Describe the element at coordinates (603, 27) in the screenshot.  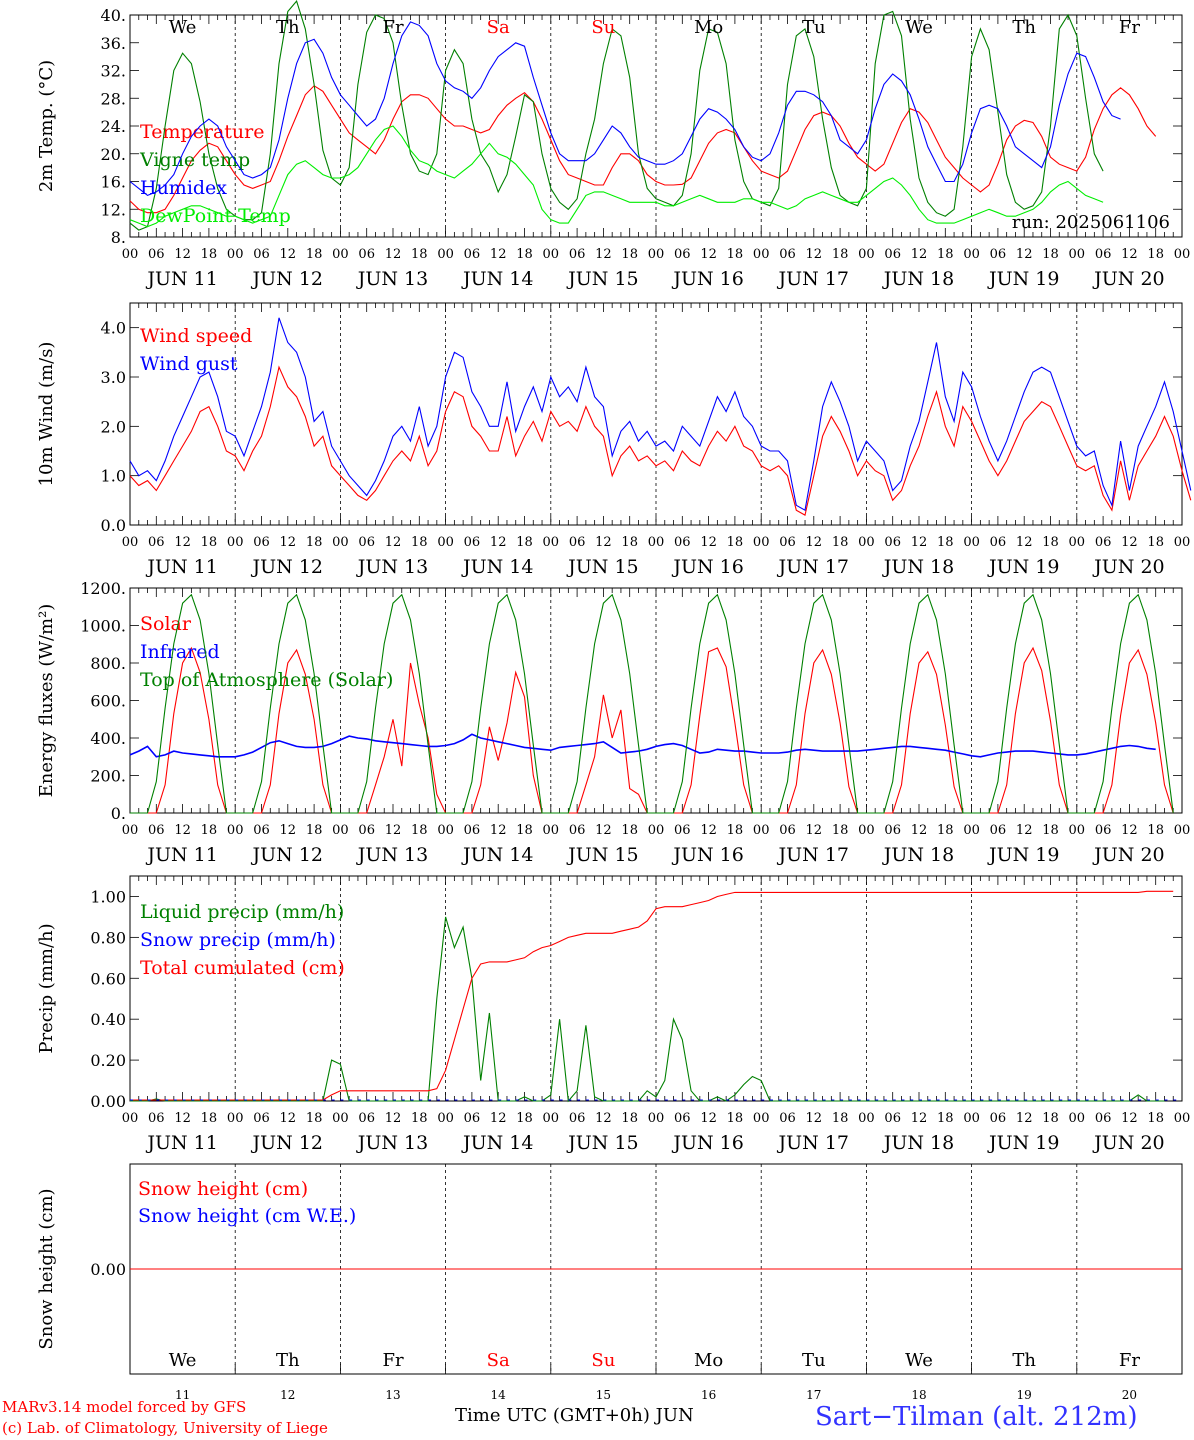
I see `weekday-label: Su` at that location.